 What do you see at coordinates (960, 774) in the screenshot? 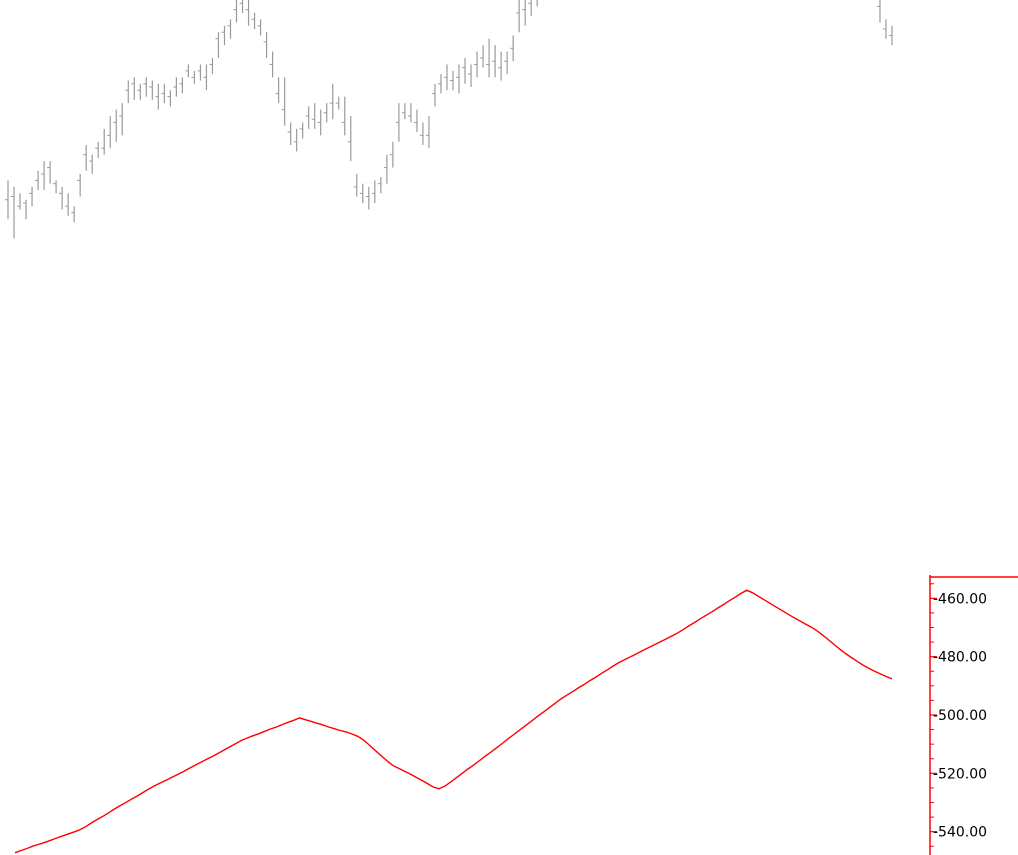
I see `axis-tick-label: -520.00` at bounding box center [960, 774].